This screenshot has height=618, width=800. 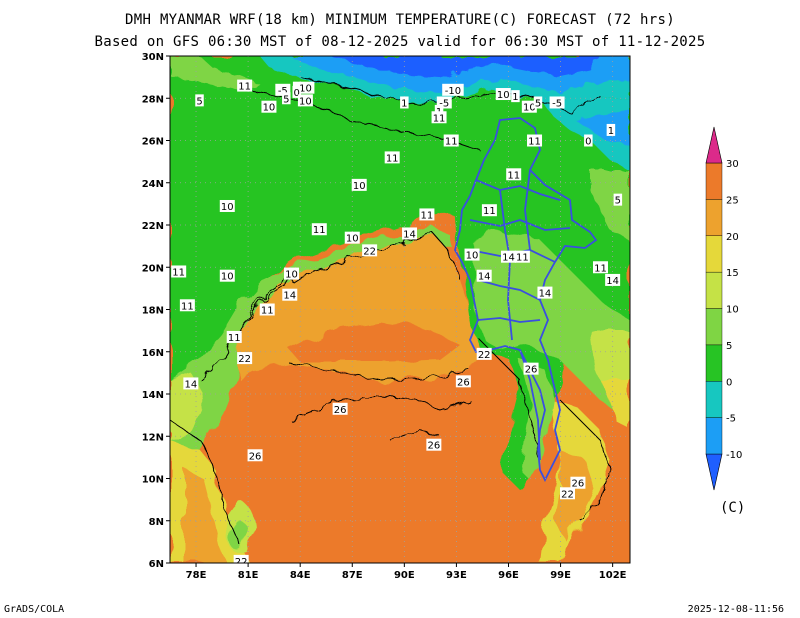 I want to click on lon-tick-label: 102E, so click(x=613, y=575).